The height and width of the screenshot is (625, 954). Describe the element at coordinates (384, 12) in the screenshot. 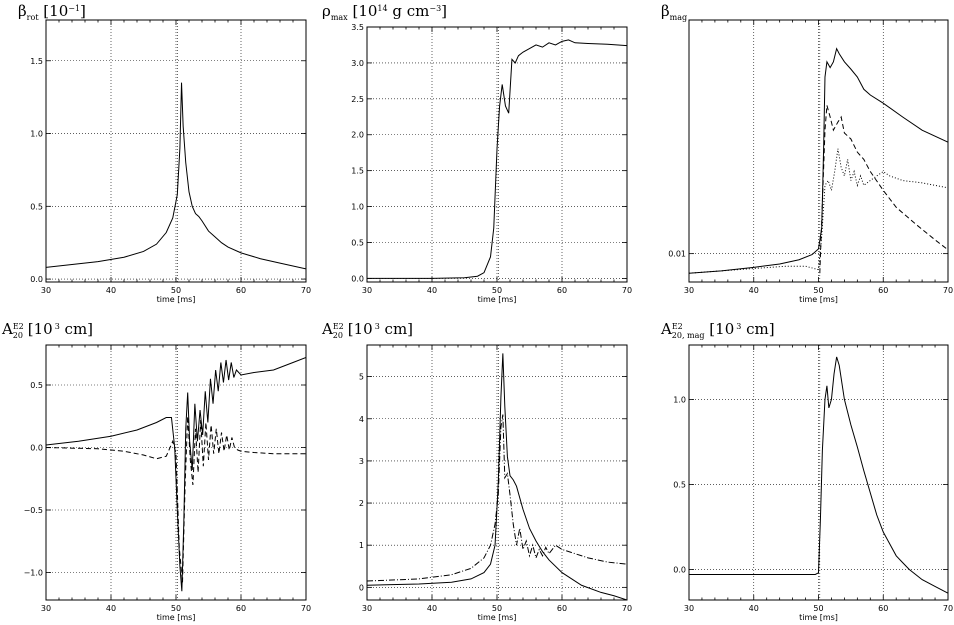

I see `panel-title: ρmax [1014 g cm−3]` at that location.